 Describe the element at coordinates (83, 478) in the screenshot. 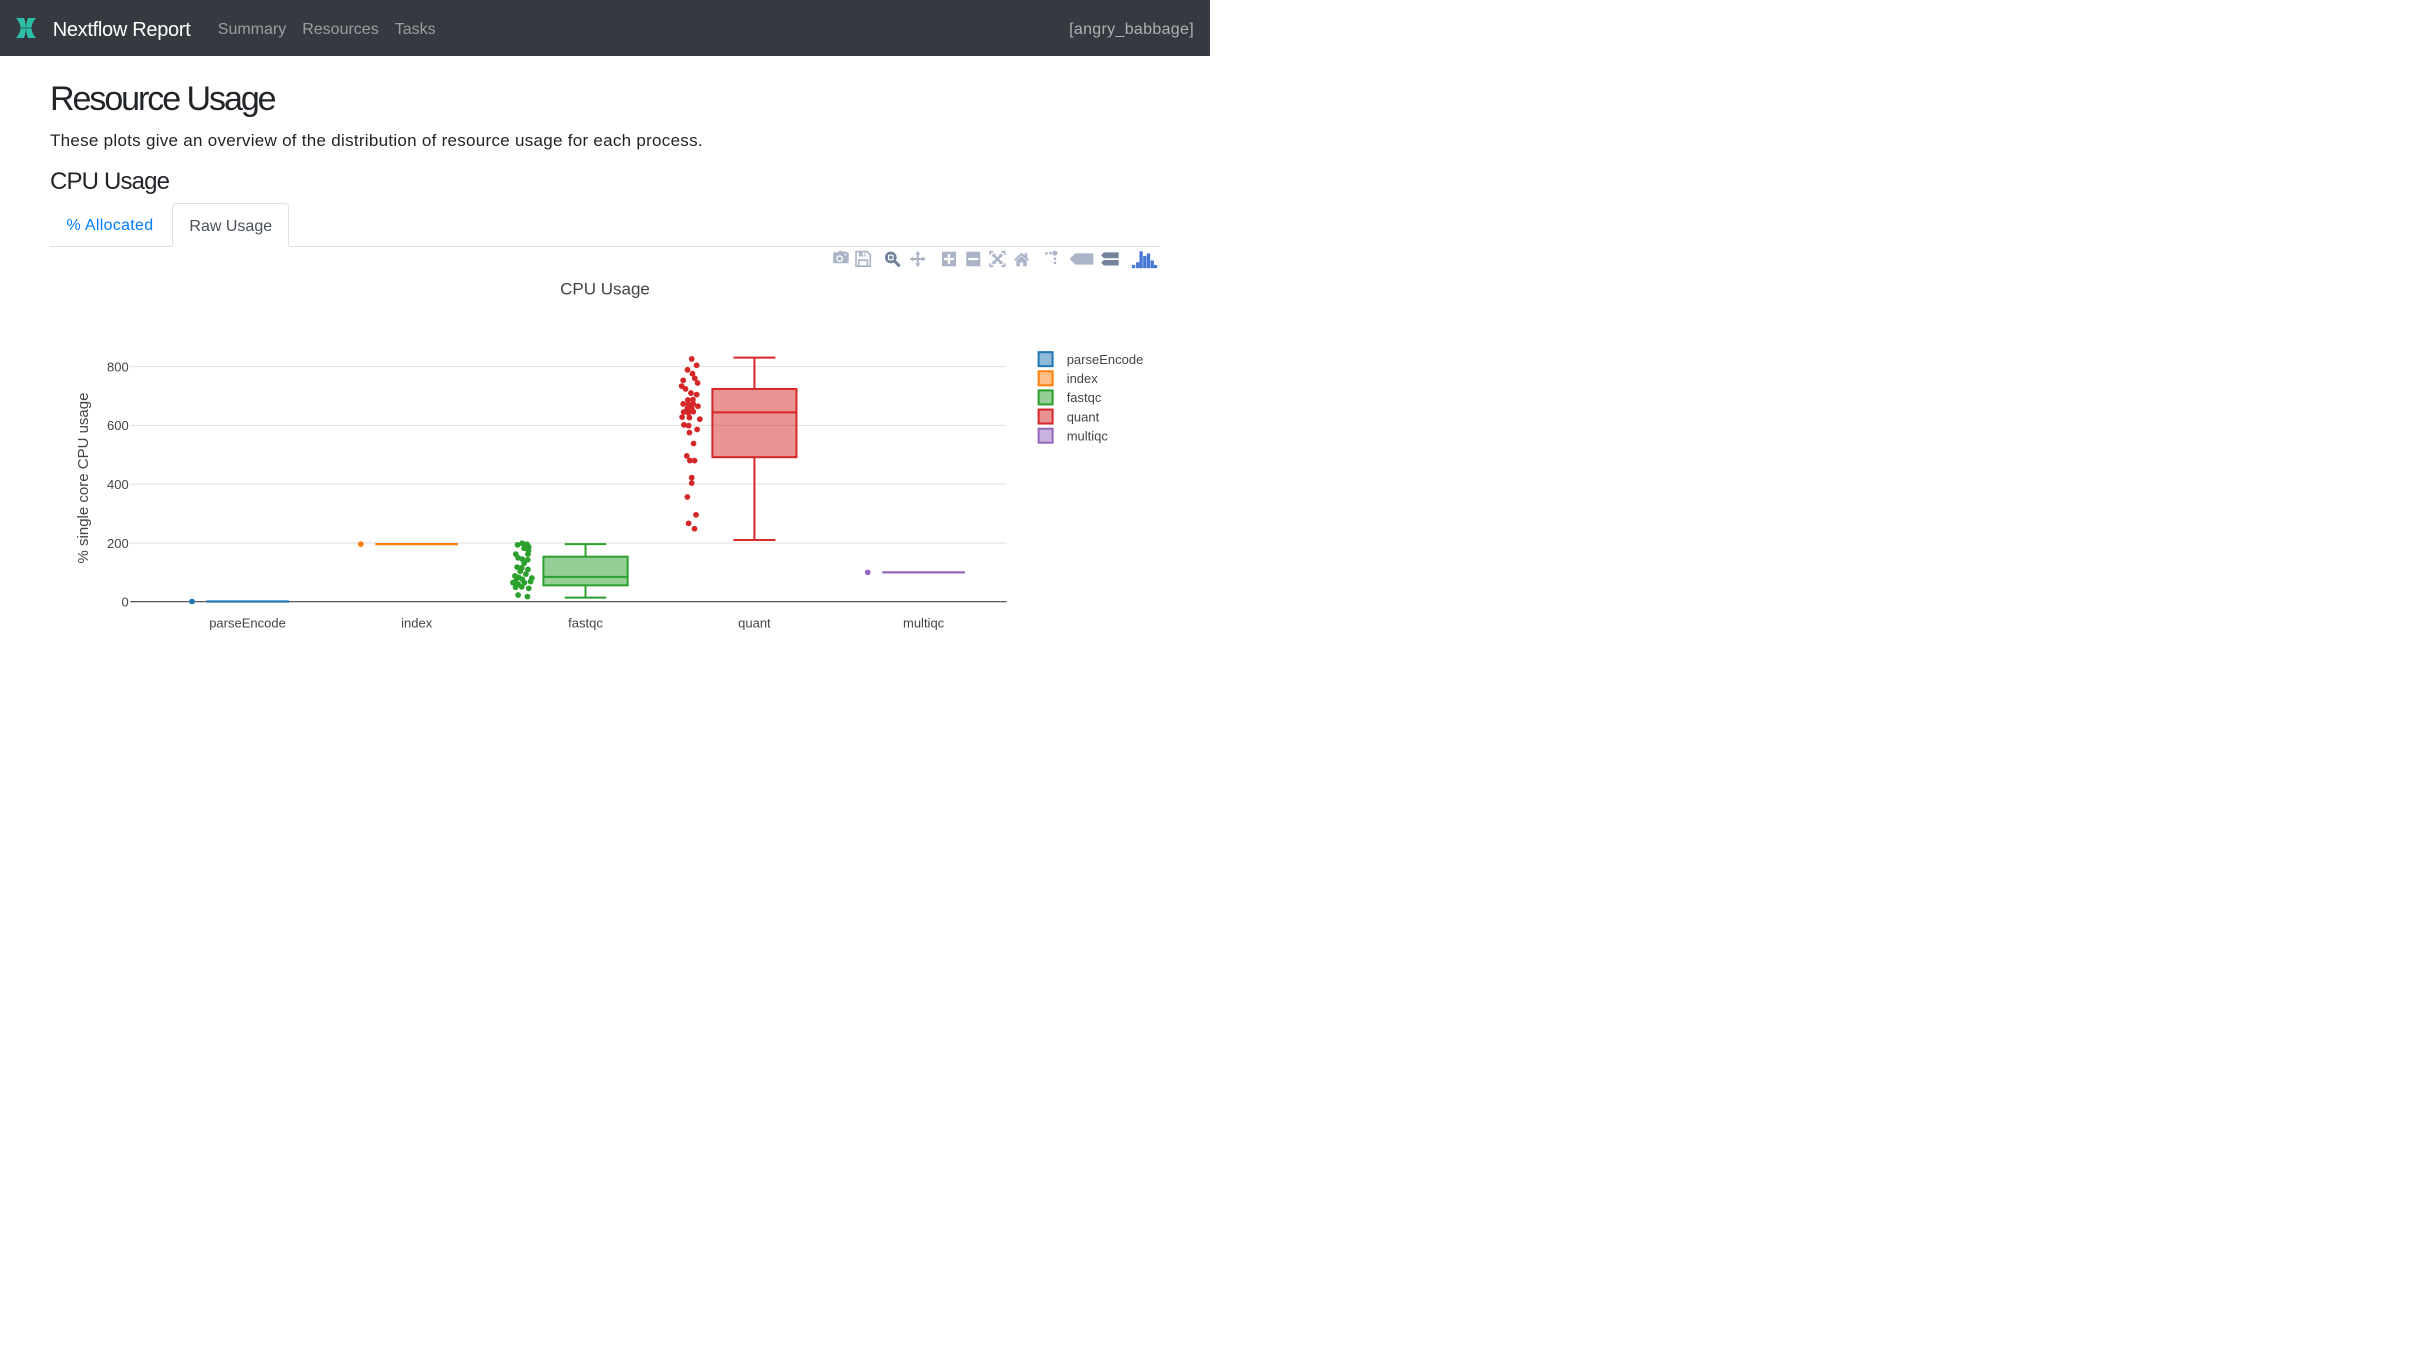

I see `svg-text: % single core CPU usage` at that location.